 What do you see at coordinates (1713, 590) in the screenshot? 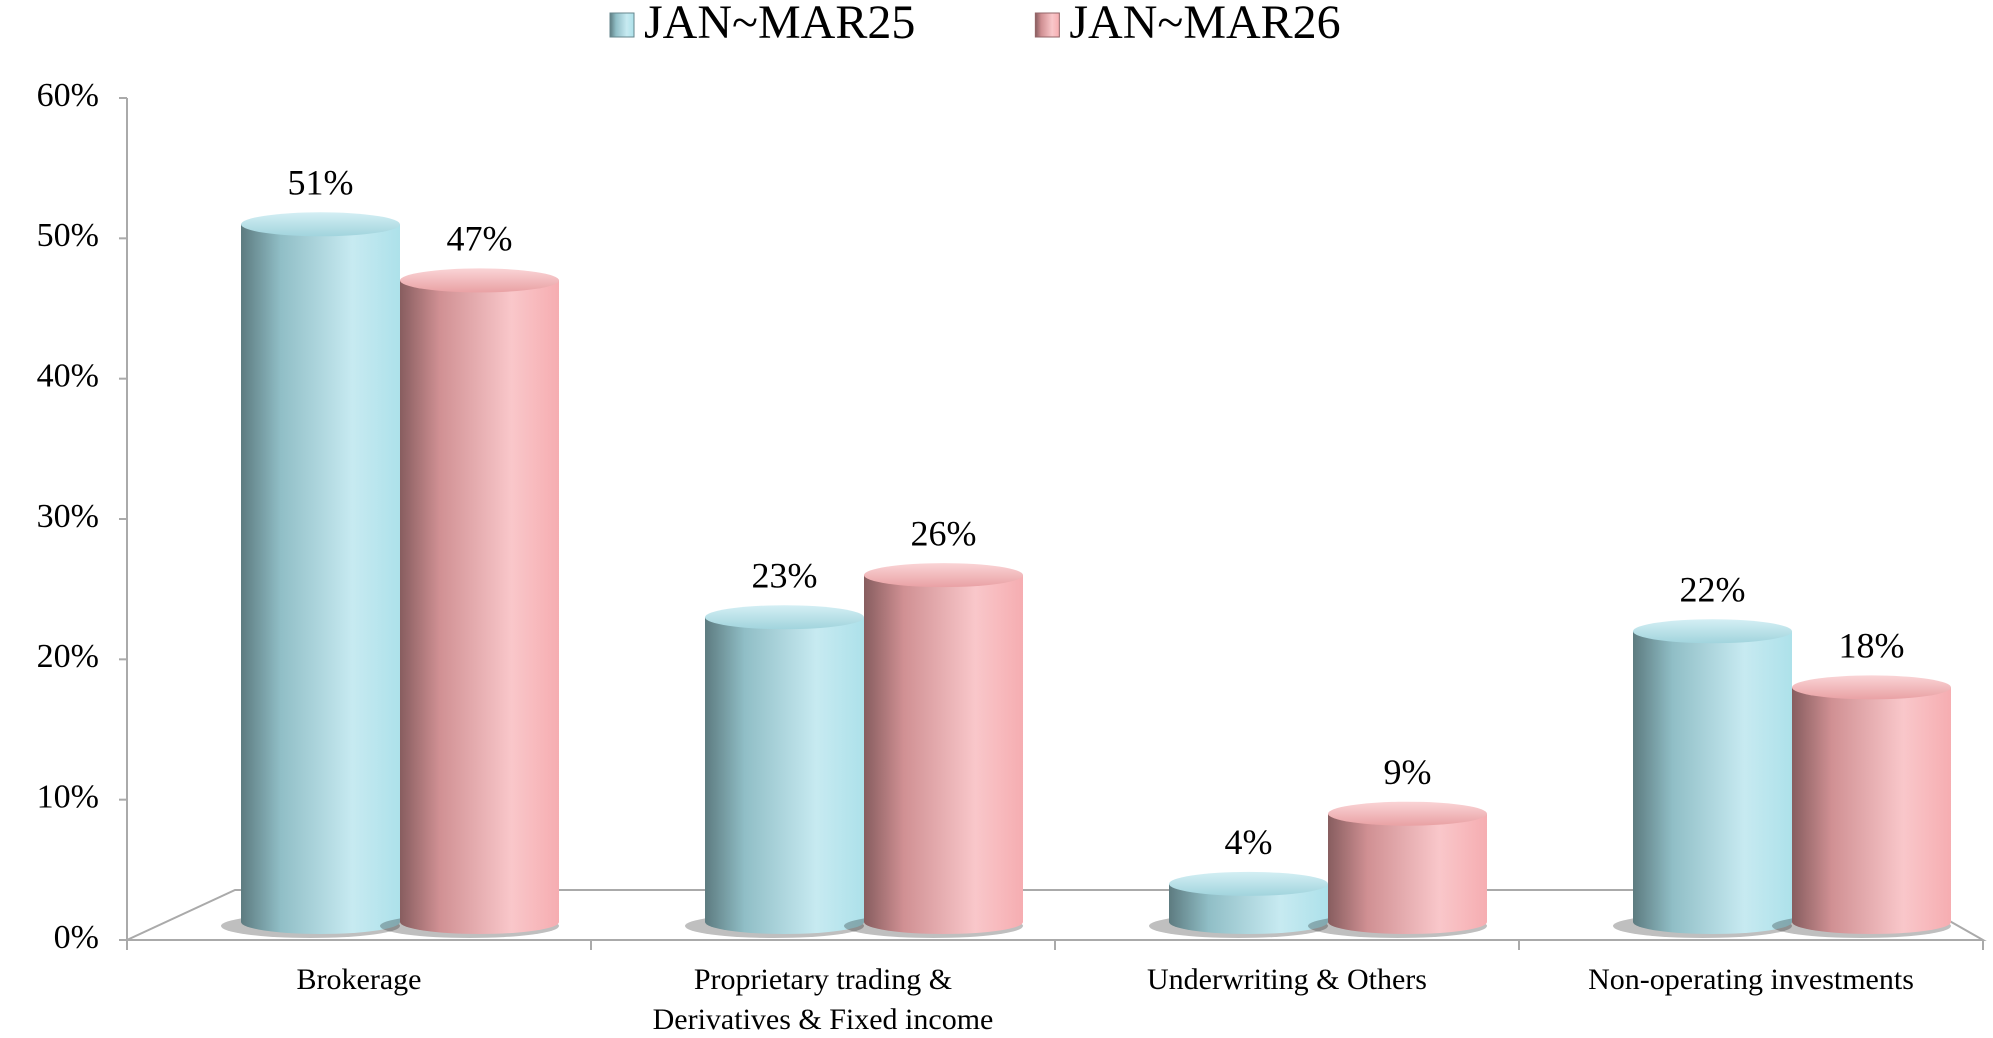
I see `value-label: 22%` at bounding box center [1713, 590].